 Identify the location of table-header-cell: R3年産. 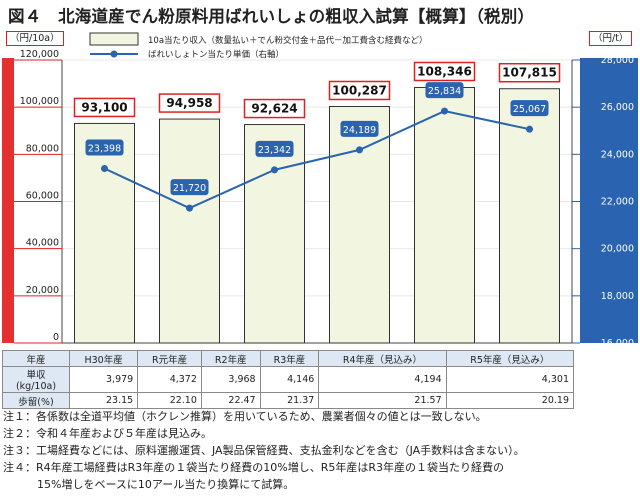
(289, 358).